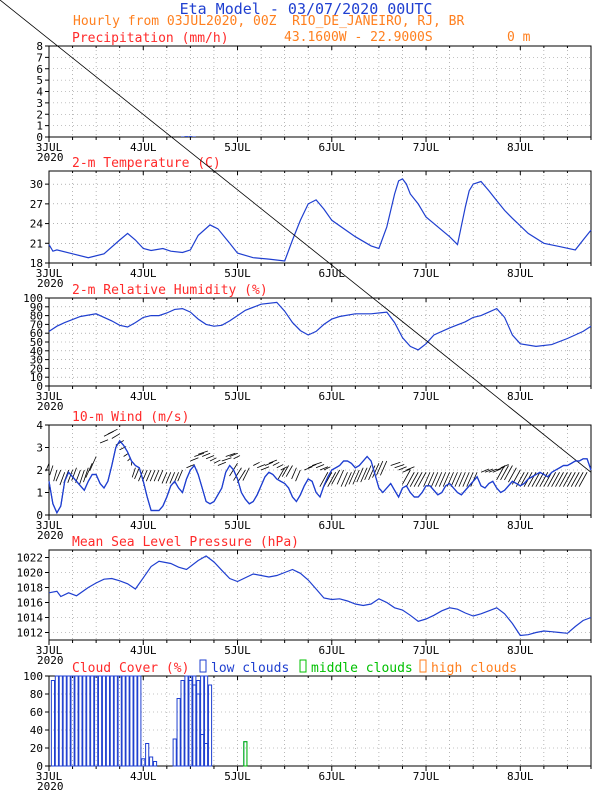  I want to click on y-tick-label: 20, so click(36, 748).